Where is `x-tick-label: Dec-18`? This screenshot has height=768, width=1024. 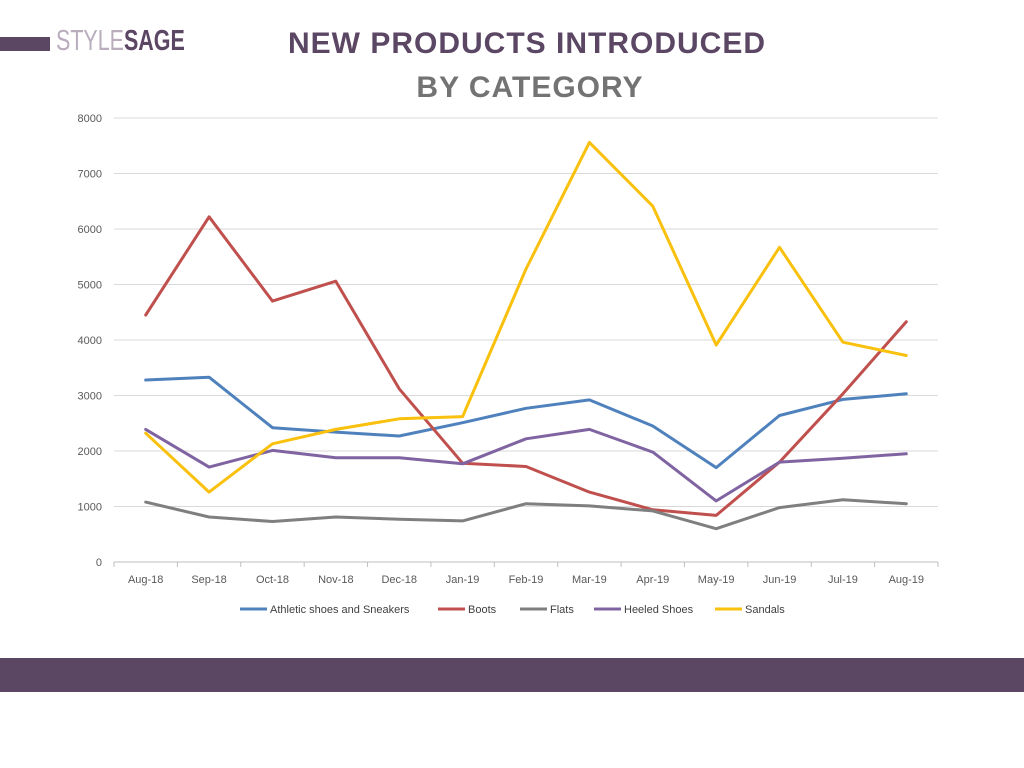 x-tick-label: Dec-18 is located at coordinates (398, 580).